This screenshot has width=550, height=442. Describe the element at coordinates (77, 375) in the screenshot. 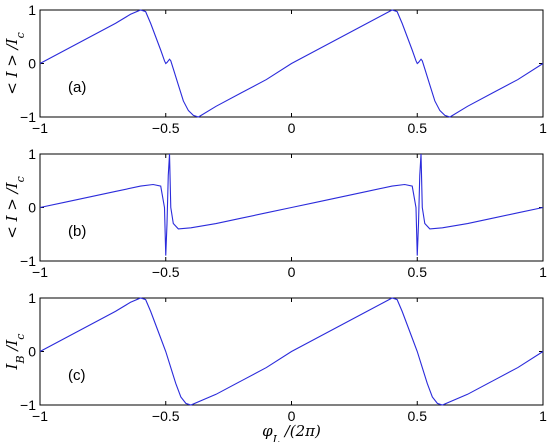

I see `panel-label: (c)` at that location.